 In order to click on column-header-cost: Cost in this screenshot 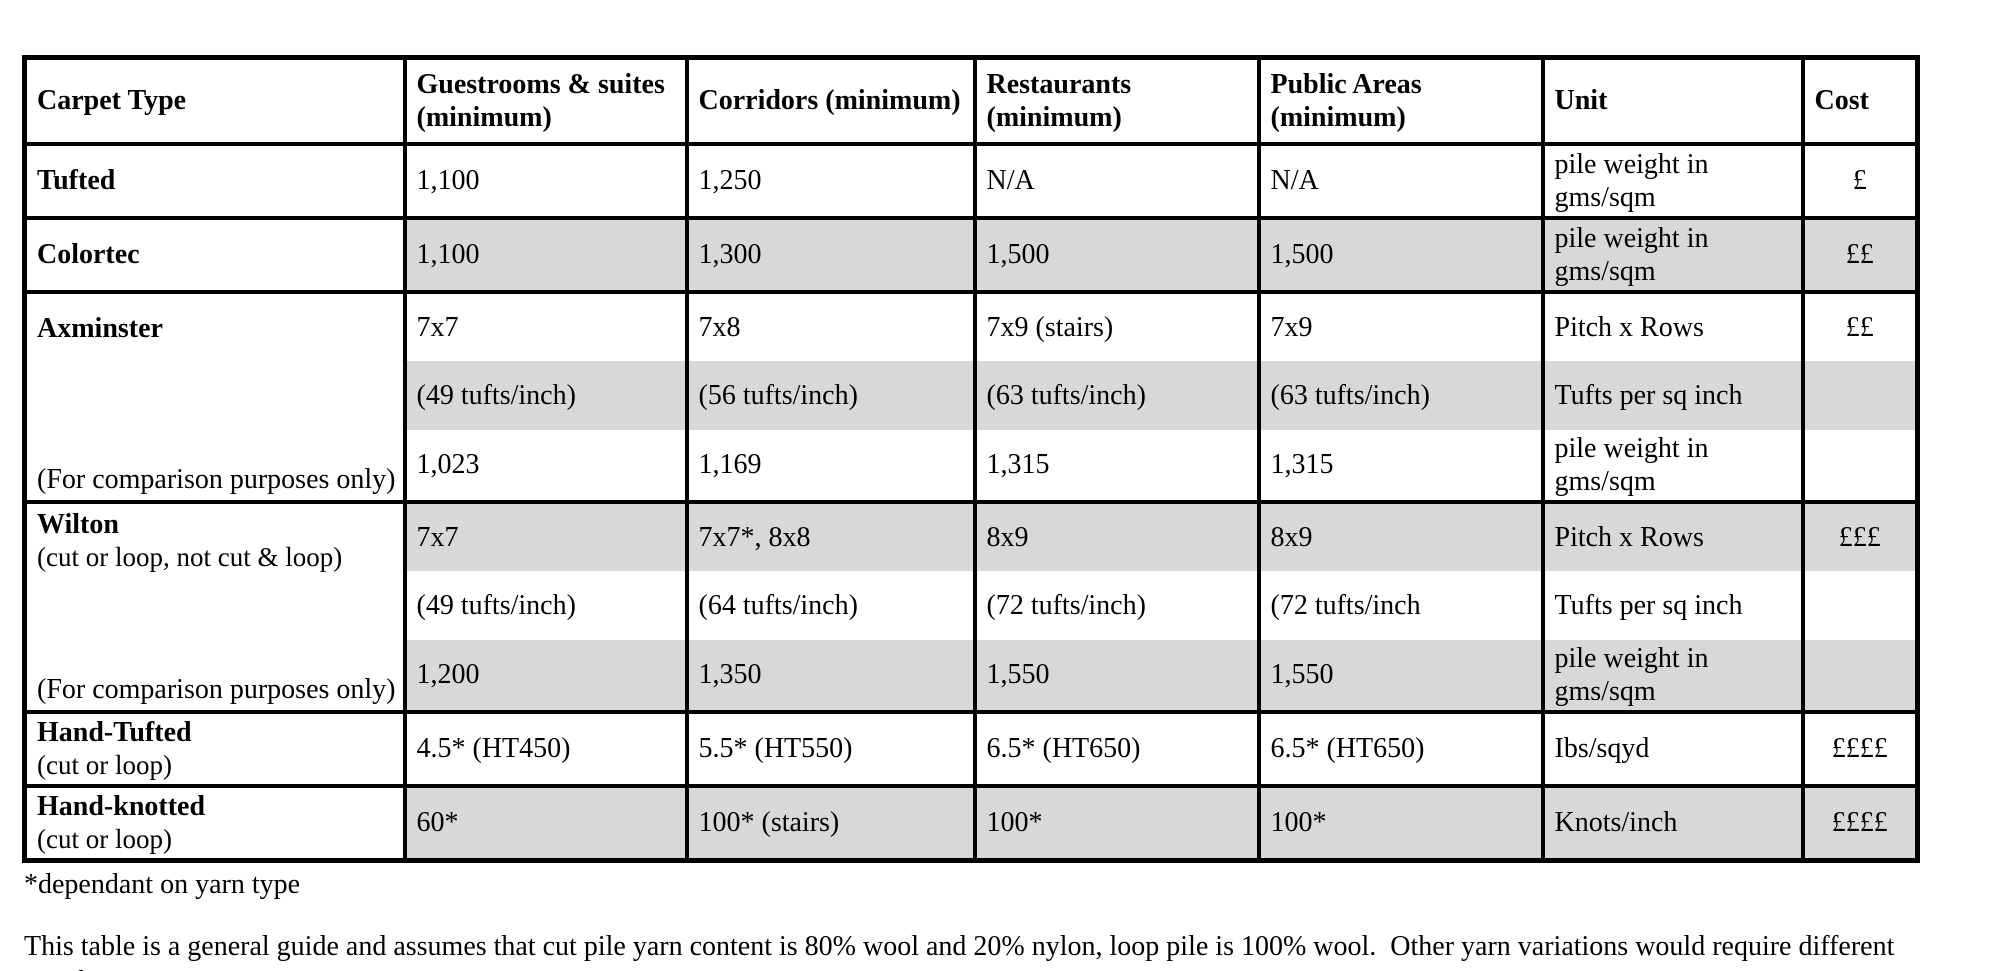, I will do `click(1860, 100)`.